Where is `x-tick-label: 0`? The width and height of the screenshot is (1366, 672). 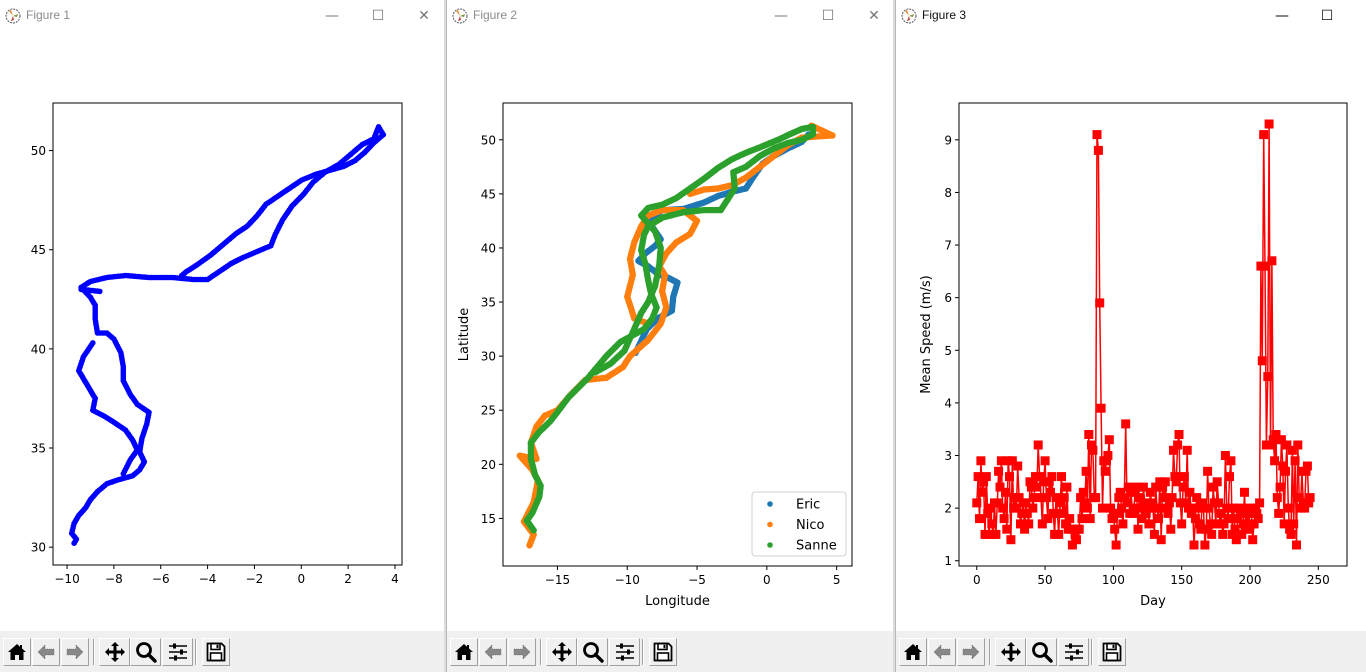
x-tick-label: 0 is located at coordinates (301, 579).